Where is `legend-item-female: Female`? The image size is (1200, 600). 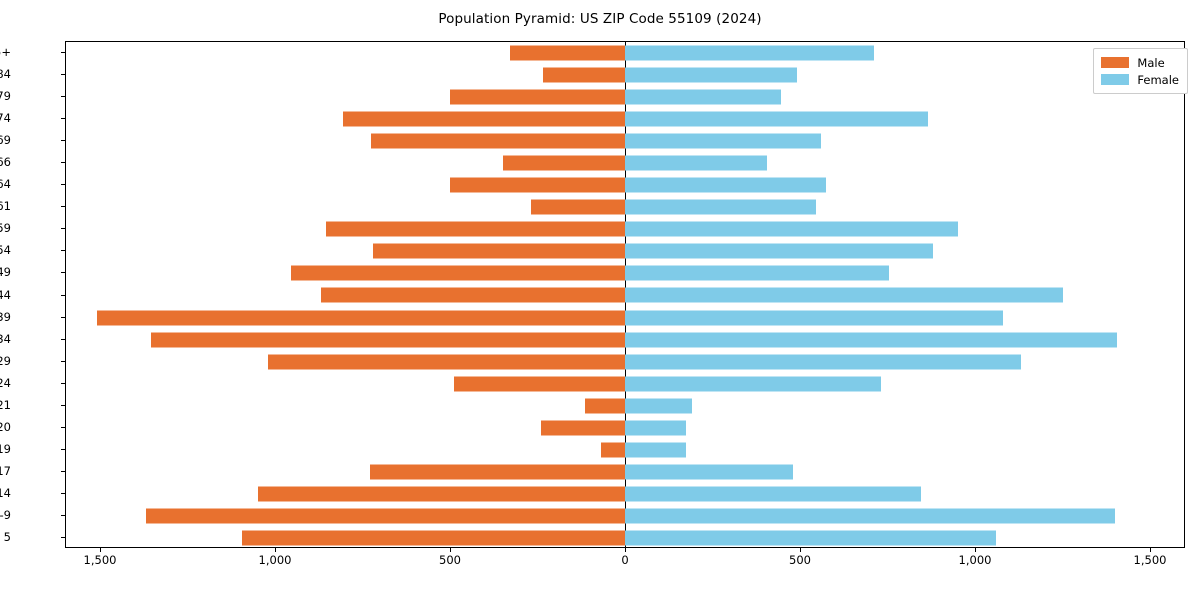 legend-item-female: Female is located at coordinates (1140, 79).